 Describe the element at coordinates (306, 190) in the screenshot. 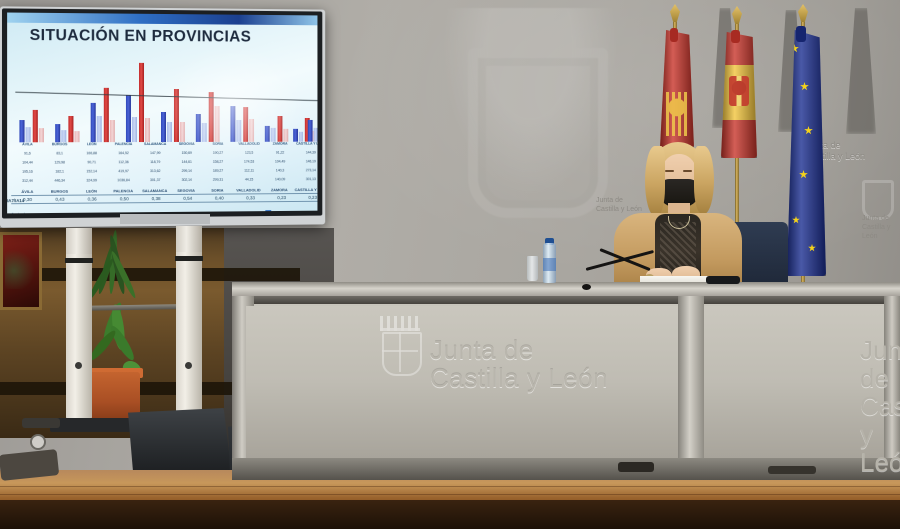

I see `axis-label: CASTILLA Y LEÓN` at that location.